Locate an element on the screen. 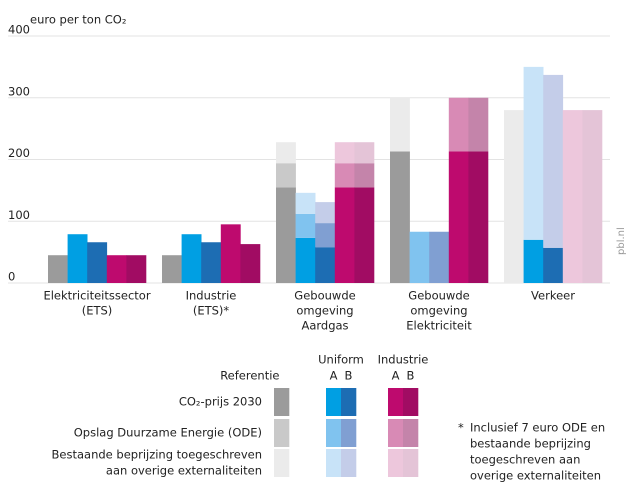  x-tick-label: Elektriciteit is located at coordinates (439, 326).